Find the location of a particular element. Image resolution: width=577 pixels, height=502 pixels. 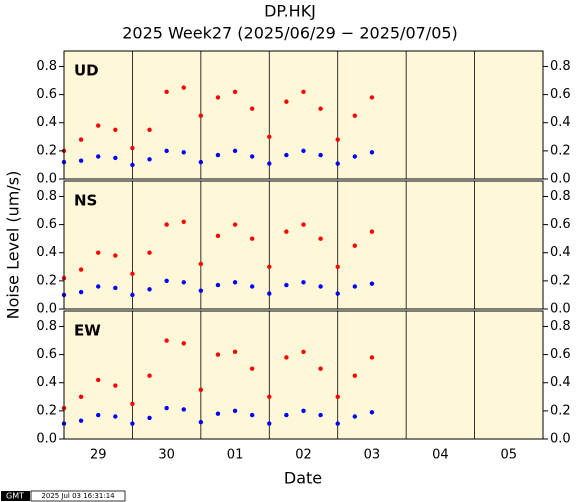

x-tick-label: 01 is located at coordinates (235, 455).